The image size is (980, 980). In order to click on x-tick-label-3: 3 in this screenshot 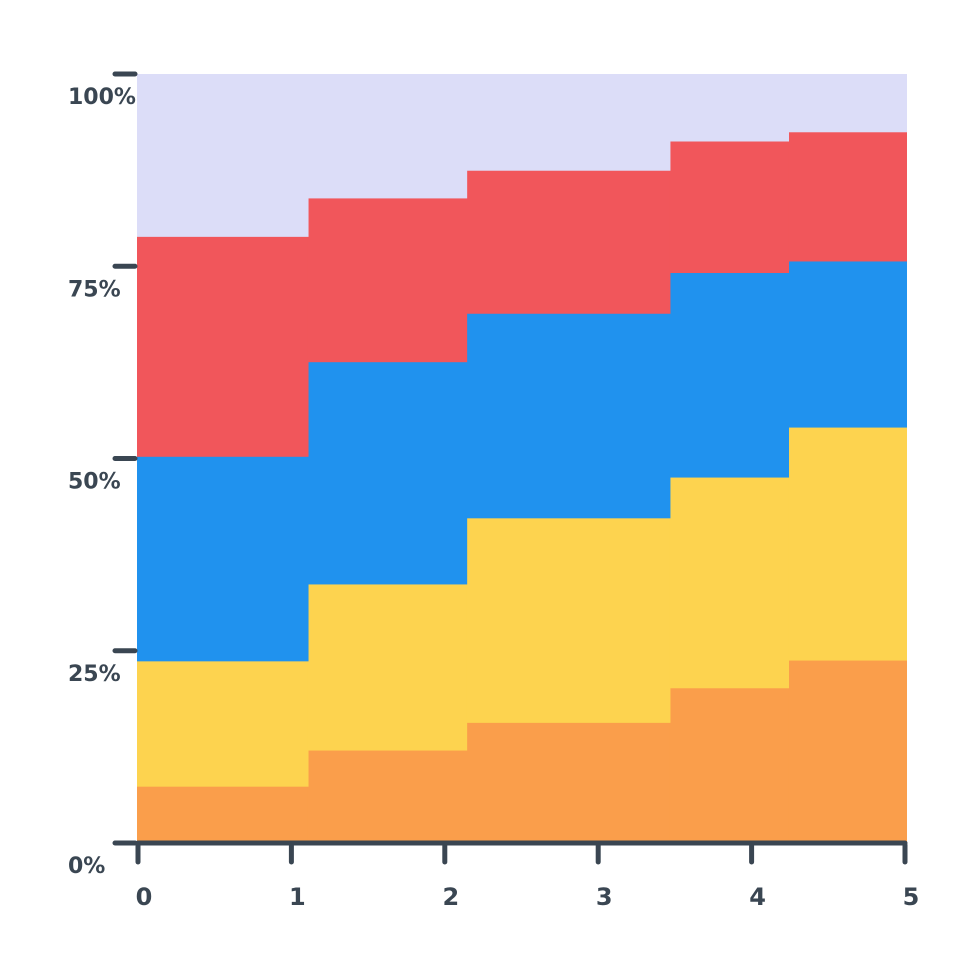, I will do `click(604, 897)`.